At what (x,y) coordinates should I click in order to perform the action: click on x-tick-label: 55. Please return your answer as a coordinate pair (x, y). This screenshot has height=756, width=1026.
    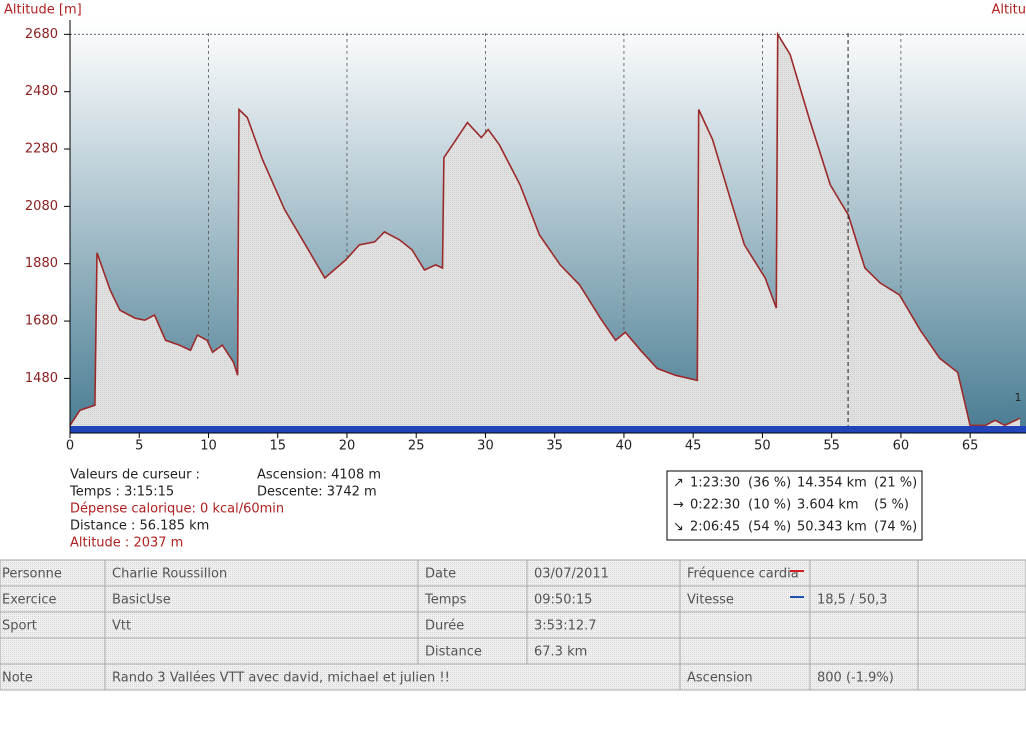
    Looking at the image, I should click on (831, 446).